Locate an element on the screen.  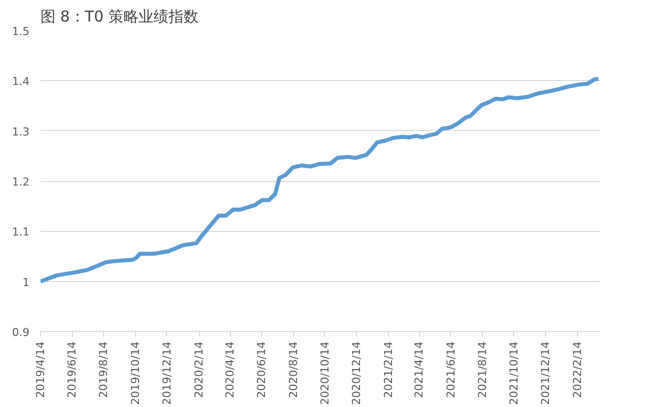
x-tick-label: 2019/12/14 is located at coordinates (167, 373).